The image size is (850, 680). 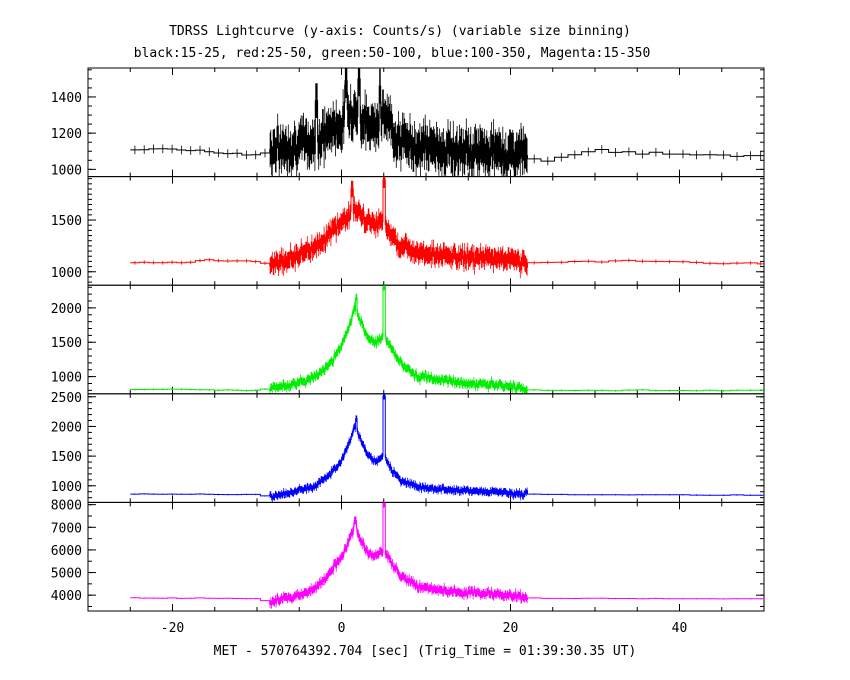 I want to click on y-tick-label: 7000, so click(x=66, y=528).